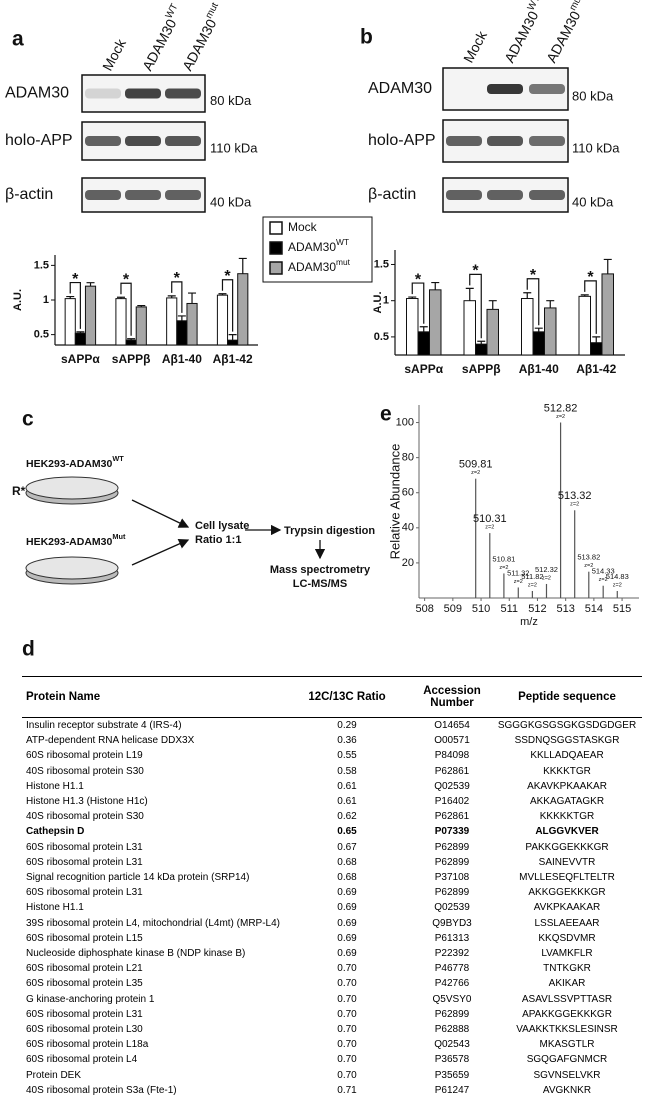  I want to click on table-cell: AVGKNKR, so click(567, 1090).